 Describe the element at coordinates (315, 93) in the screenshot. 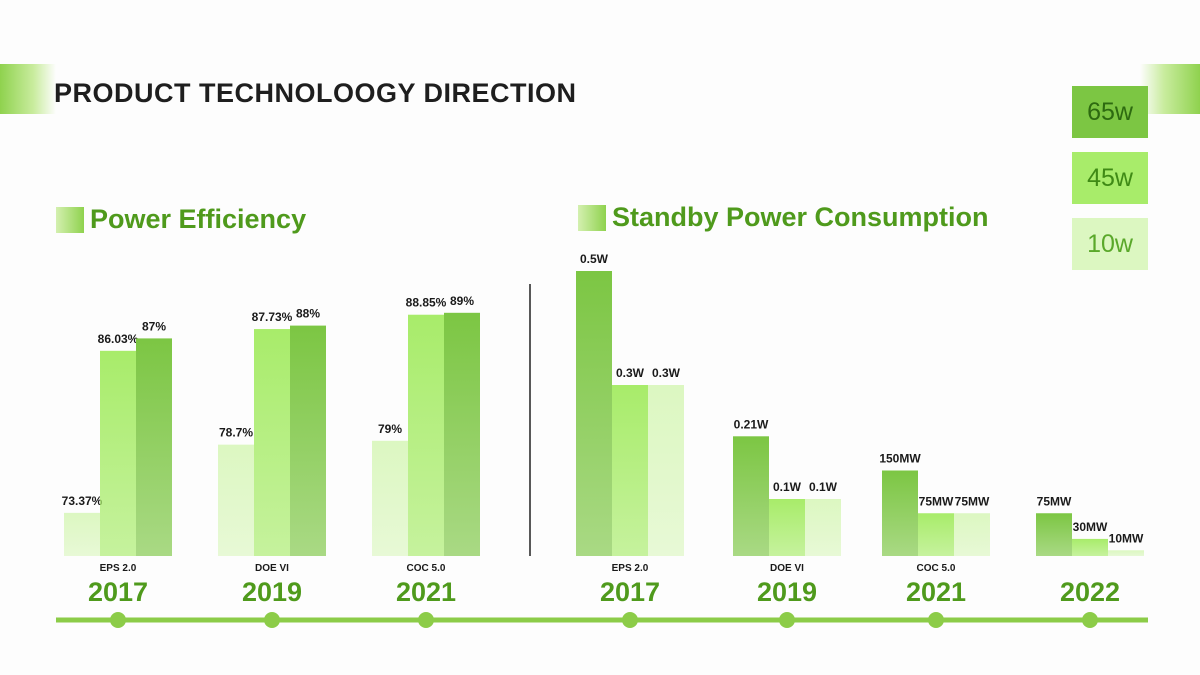

I see `page-title: PRODUCT TECHNOLOOGY DIRECTION` at that location.